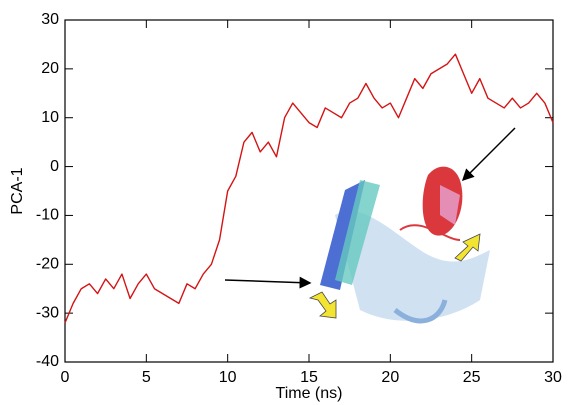 The width and height of the screenshot is (569, 405). I want to click on y-tick-label: 20, so click(50, 68).